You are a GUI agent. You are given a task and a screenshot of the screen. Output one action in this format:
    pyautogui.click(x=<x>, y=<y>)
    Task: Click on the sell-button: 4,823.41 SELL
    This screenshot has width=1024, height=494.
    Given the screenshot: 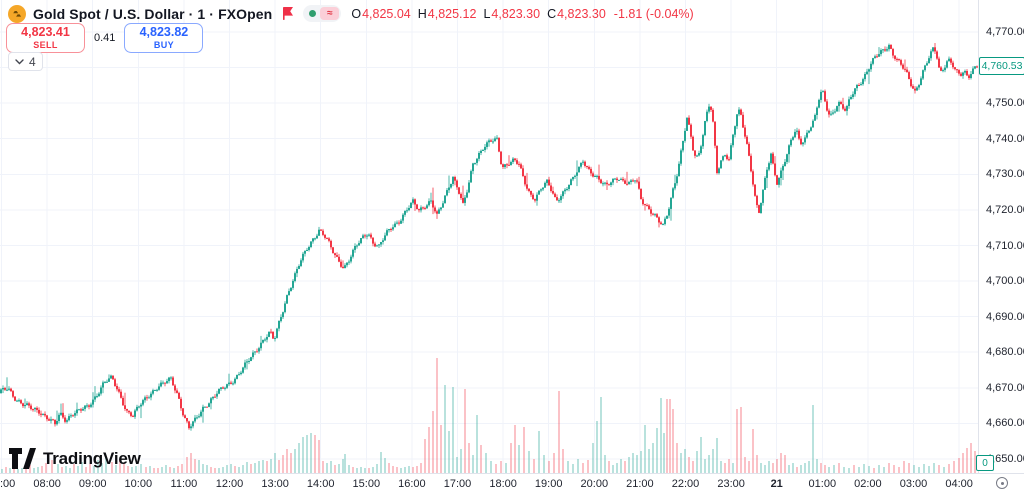 What is the action you would take?
    pyautogui.click(x=45, y=38)
    